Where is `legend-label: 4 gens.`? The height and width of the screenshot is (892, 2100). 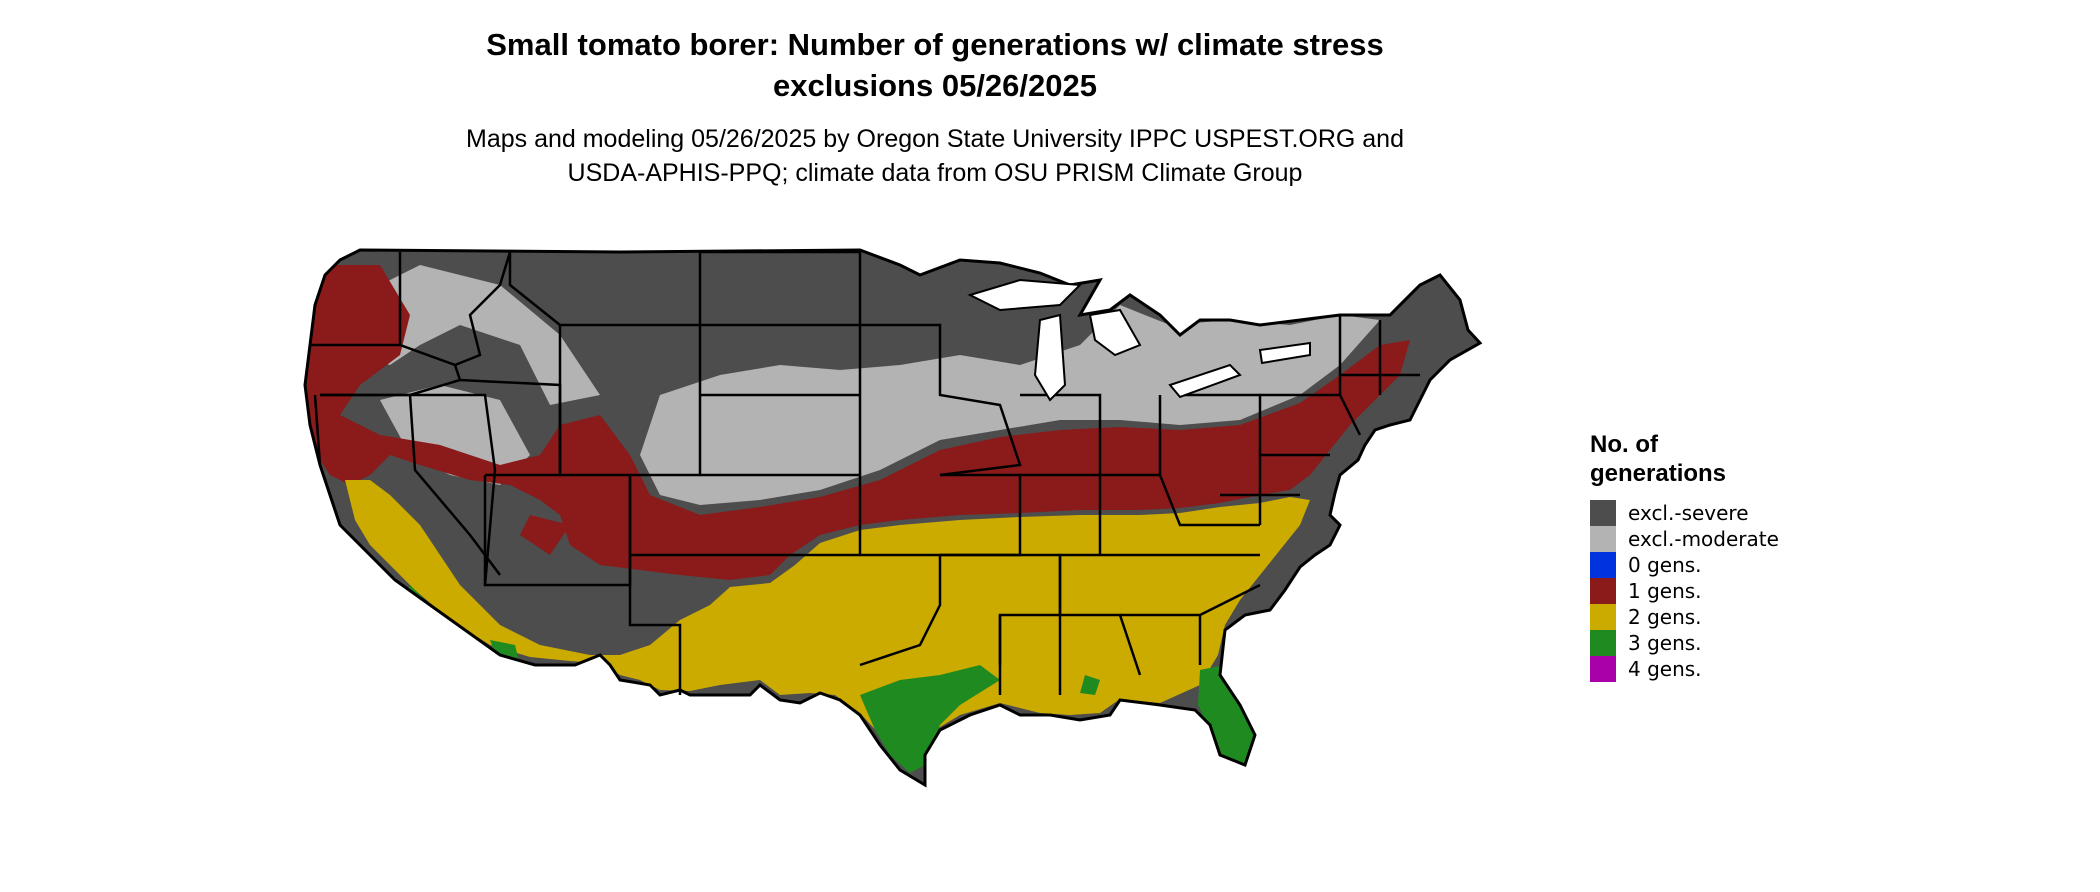 legend-label: 4 gens. is located at coordinates (1665, 669).